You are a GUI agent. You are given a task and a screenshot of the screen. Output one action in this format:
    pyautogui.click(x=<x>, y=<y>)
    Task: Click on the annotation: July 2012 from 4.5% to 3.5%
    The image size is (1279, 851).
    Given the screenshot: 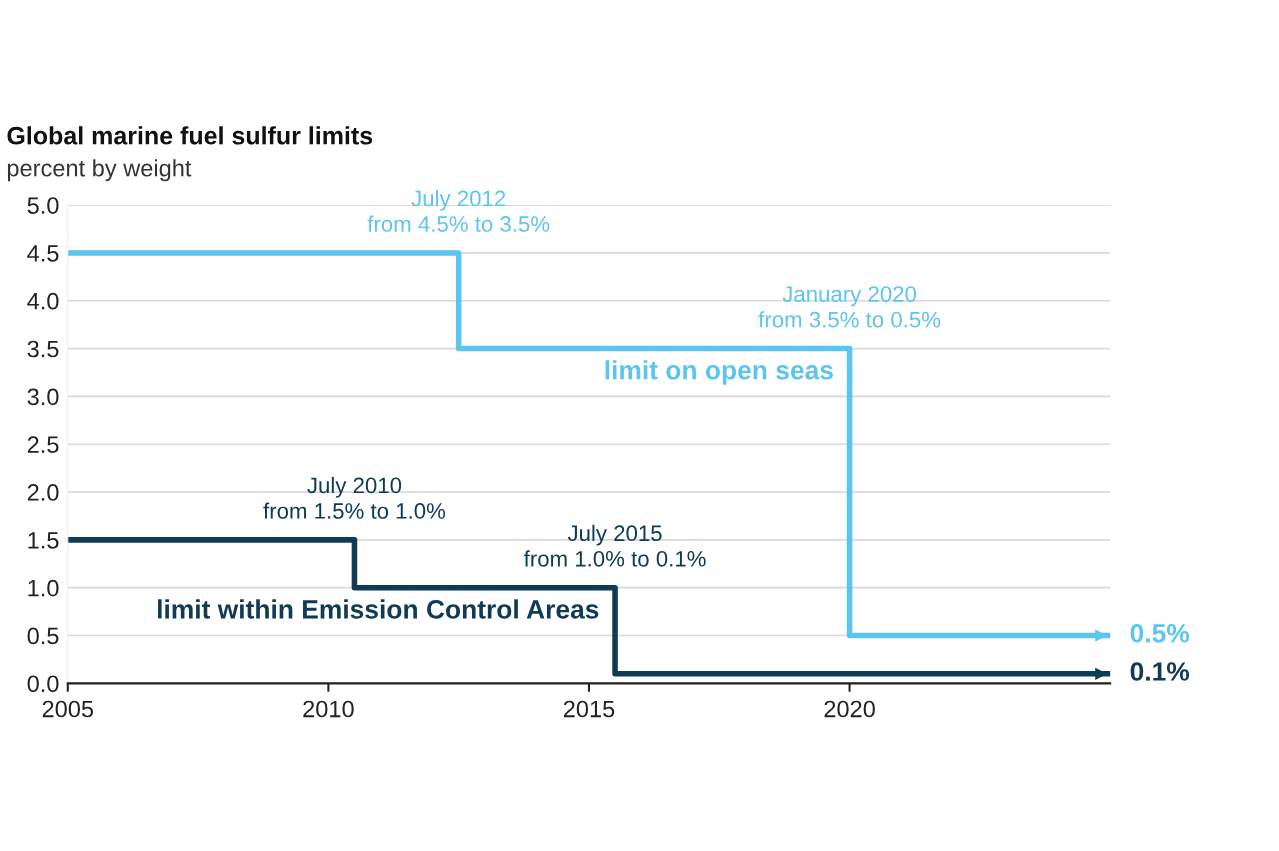 What is the action you would take?
    pyautogui.click(x=458, y=210)
    